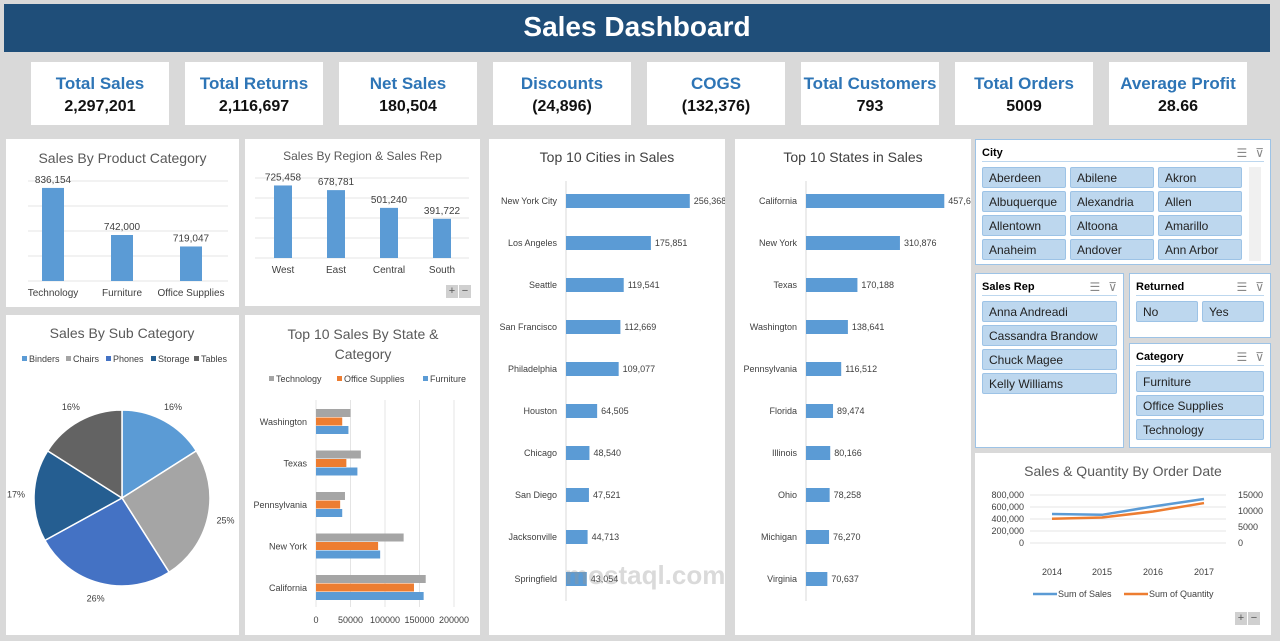 The image size is (1280, 641). Describe the element at coordinates (533, 243) in the screenshot. I see `category-label: Los Angeles` at that location.